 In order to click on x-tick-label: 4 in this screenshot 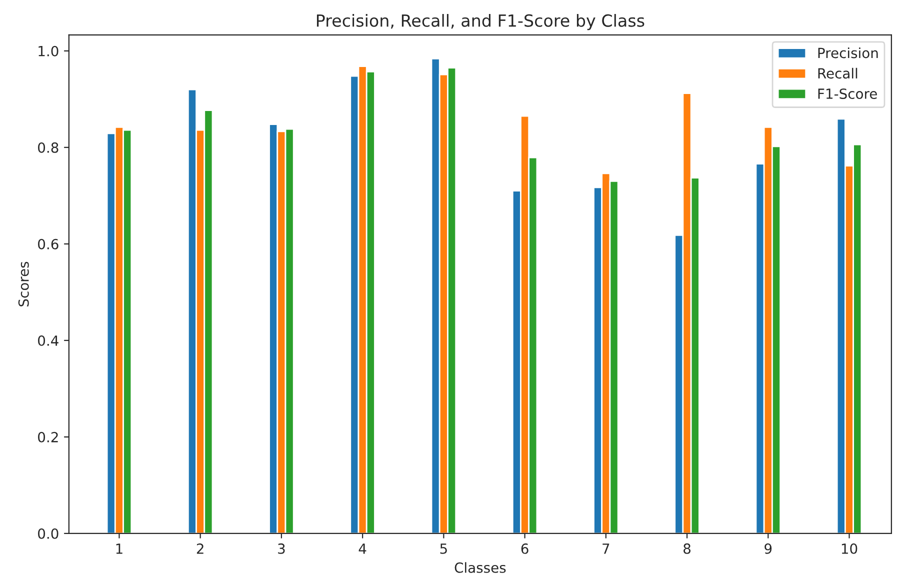, I will do `click(362, 549)`.